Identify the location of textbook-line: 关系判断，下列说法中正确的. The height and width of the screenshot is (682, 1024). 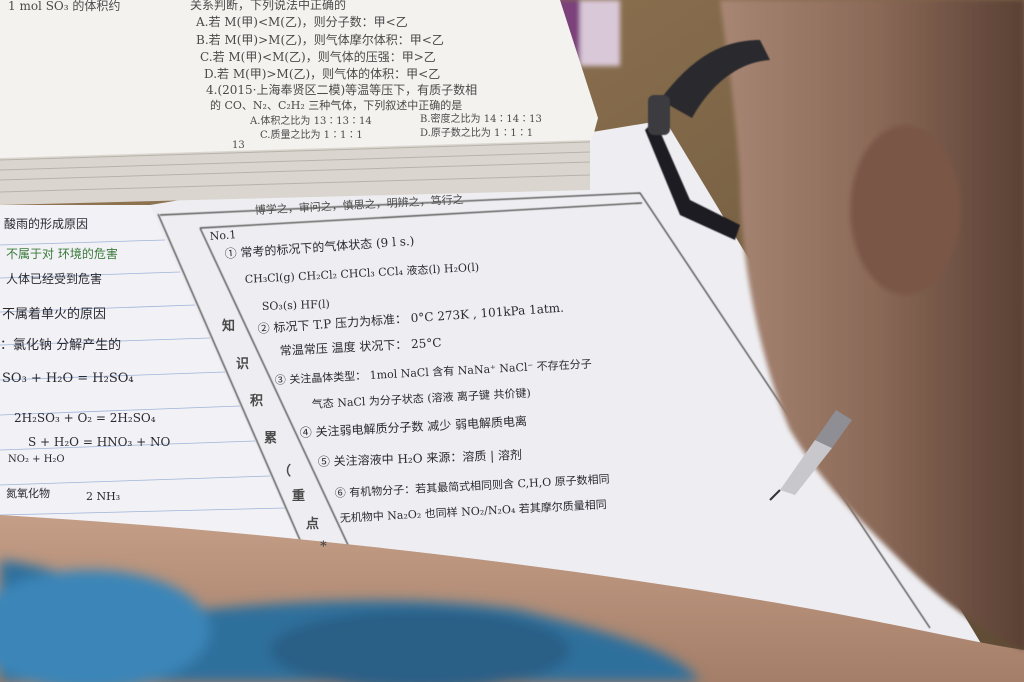
(268, 6).